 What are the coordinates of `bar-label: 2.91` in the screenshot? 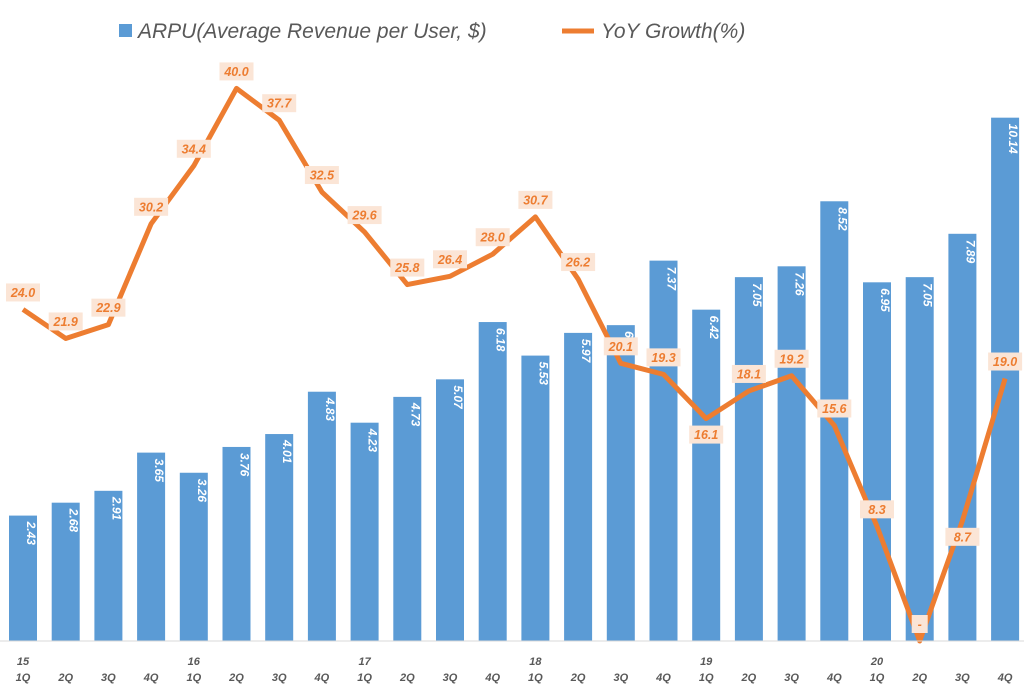 It's located at (116, 508).